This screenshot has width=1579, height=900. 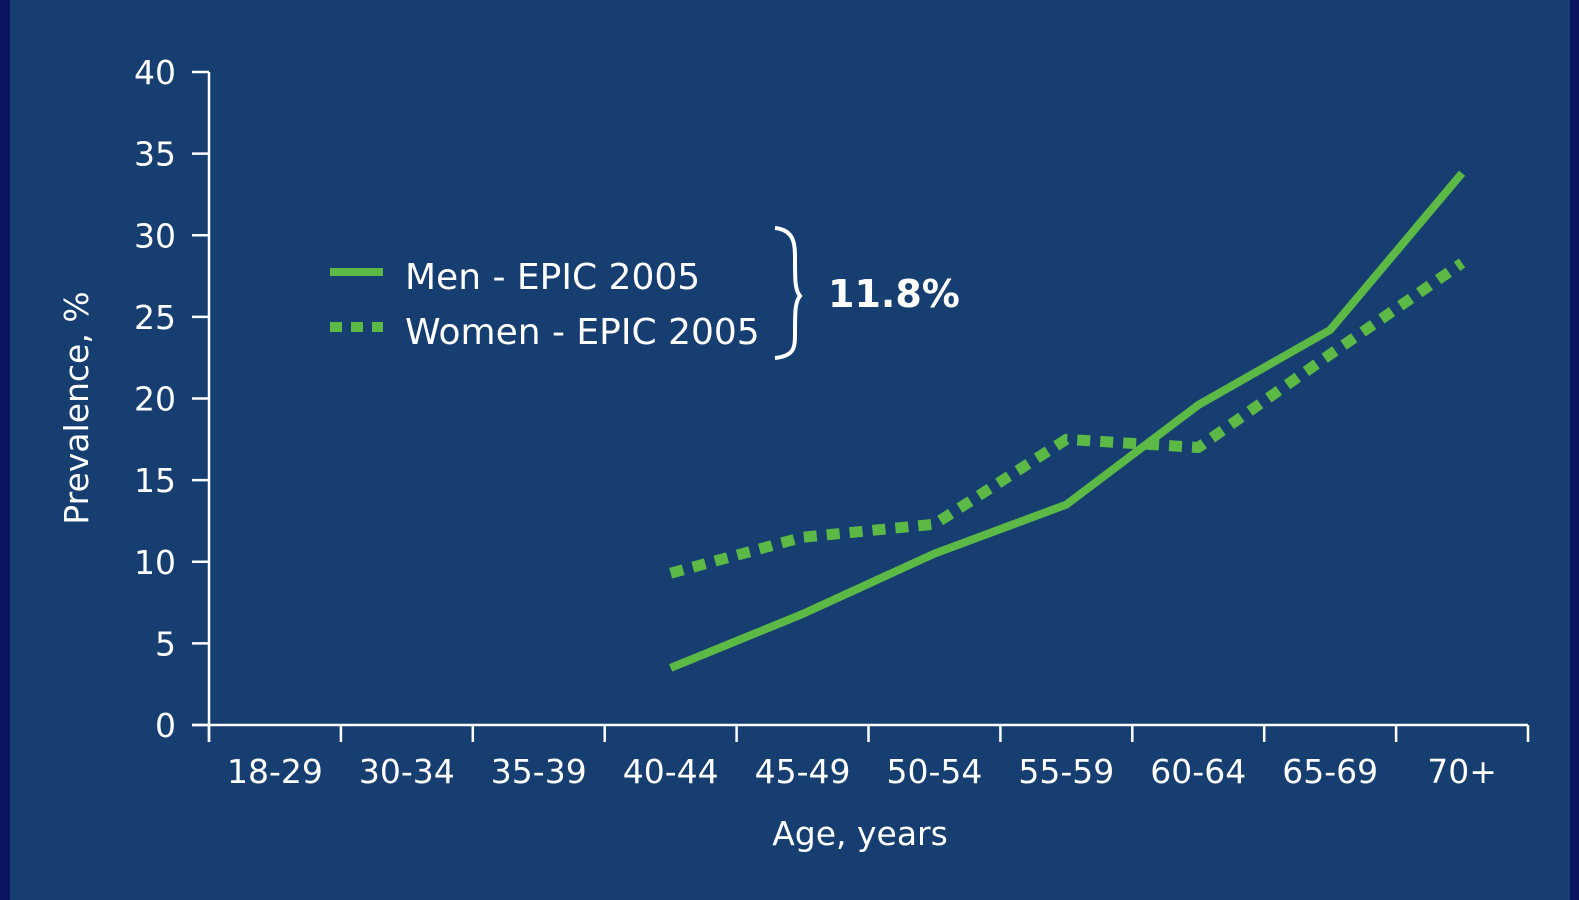 What do you see at coordinates (275, 771) in the screenshot?
I see `x-tick-label: 18-29` at bounding box center [275, 771].